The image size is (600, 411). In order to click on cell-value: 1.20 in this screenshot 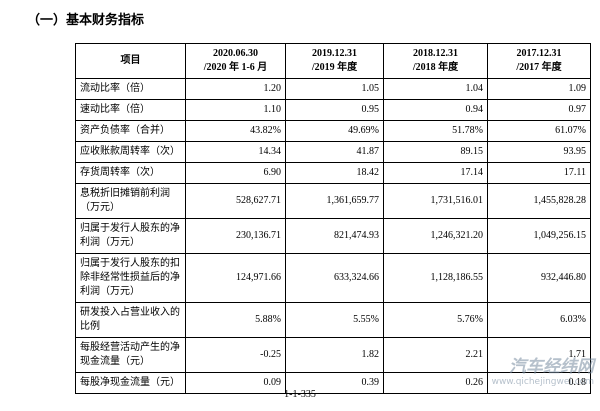, I will do `click(235, 89)`.